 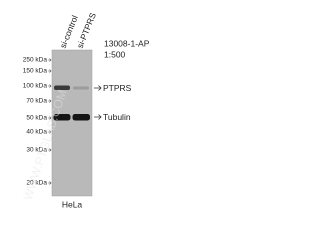 I want to click on marker-label: 20 kDa, so click(x=36, y=183).